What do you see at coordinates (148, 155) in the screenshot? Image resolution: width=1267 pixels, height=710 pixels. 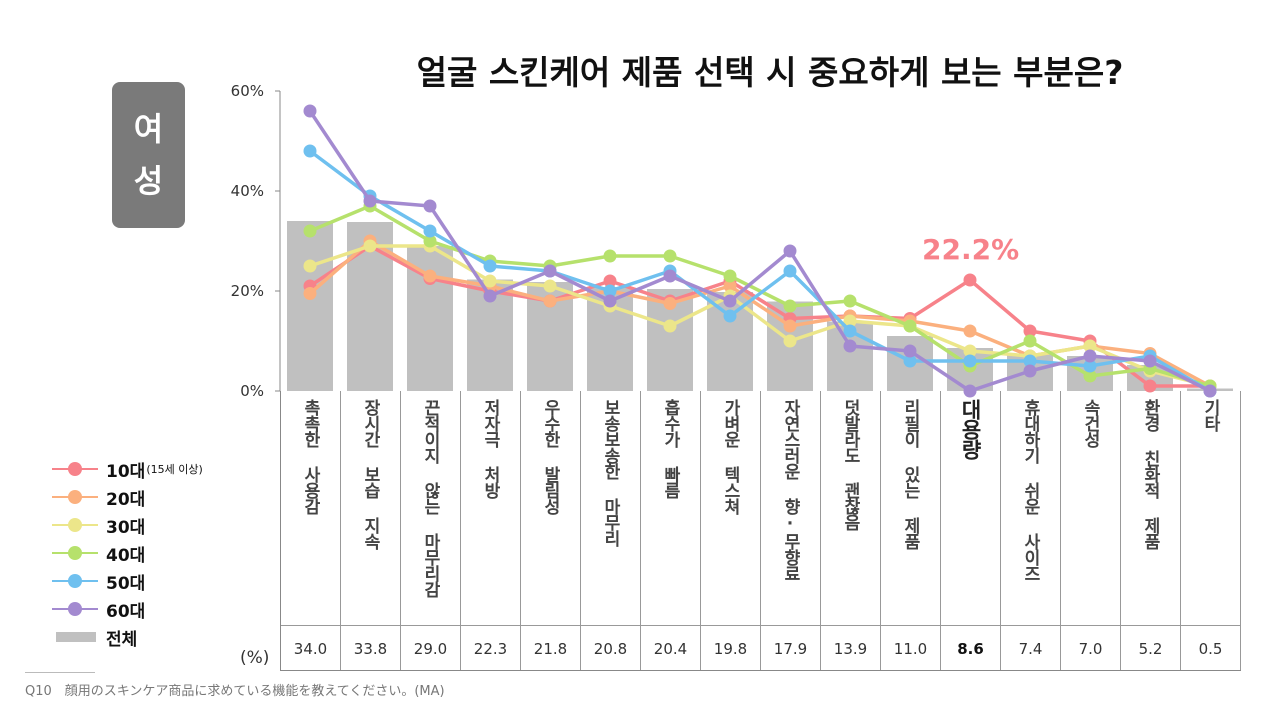 I see `gender-badge: 여 성` at bounding box center [148, 155].